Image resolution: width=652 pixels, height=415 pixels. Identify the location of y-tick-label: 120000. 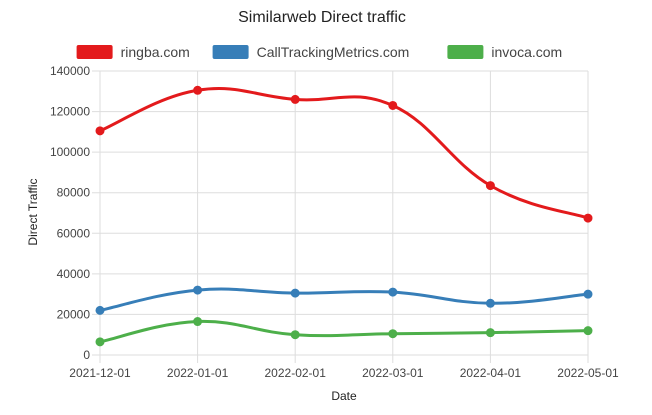
(70, 112).